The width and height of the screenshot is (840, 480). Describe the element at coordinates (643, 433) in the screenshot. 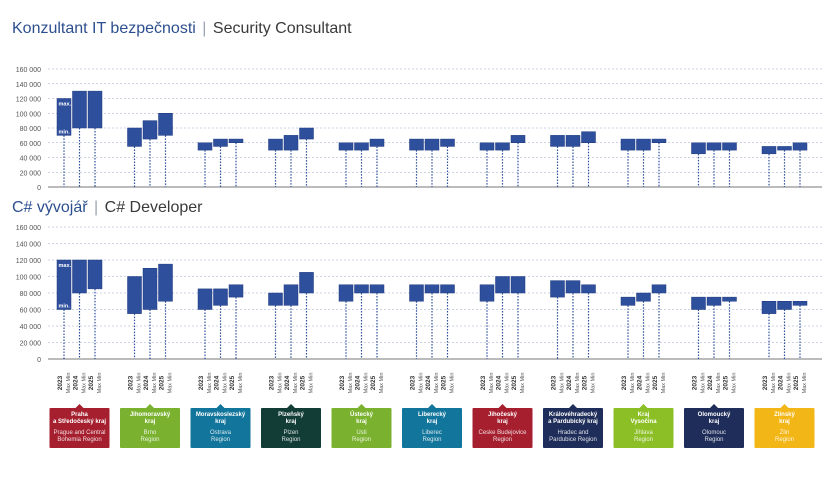

I see `region-name-en: Jihlava` at that location.